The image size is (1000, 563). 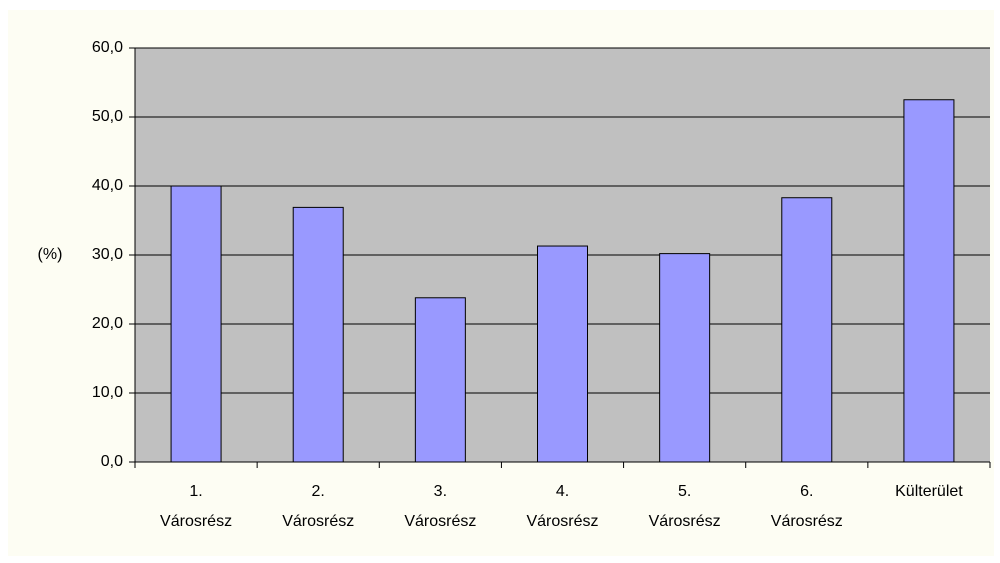 I want to click on y-tick-label: 60,0, so click(x=107, y=47).